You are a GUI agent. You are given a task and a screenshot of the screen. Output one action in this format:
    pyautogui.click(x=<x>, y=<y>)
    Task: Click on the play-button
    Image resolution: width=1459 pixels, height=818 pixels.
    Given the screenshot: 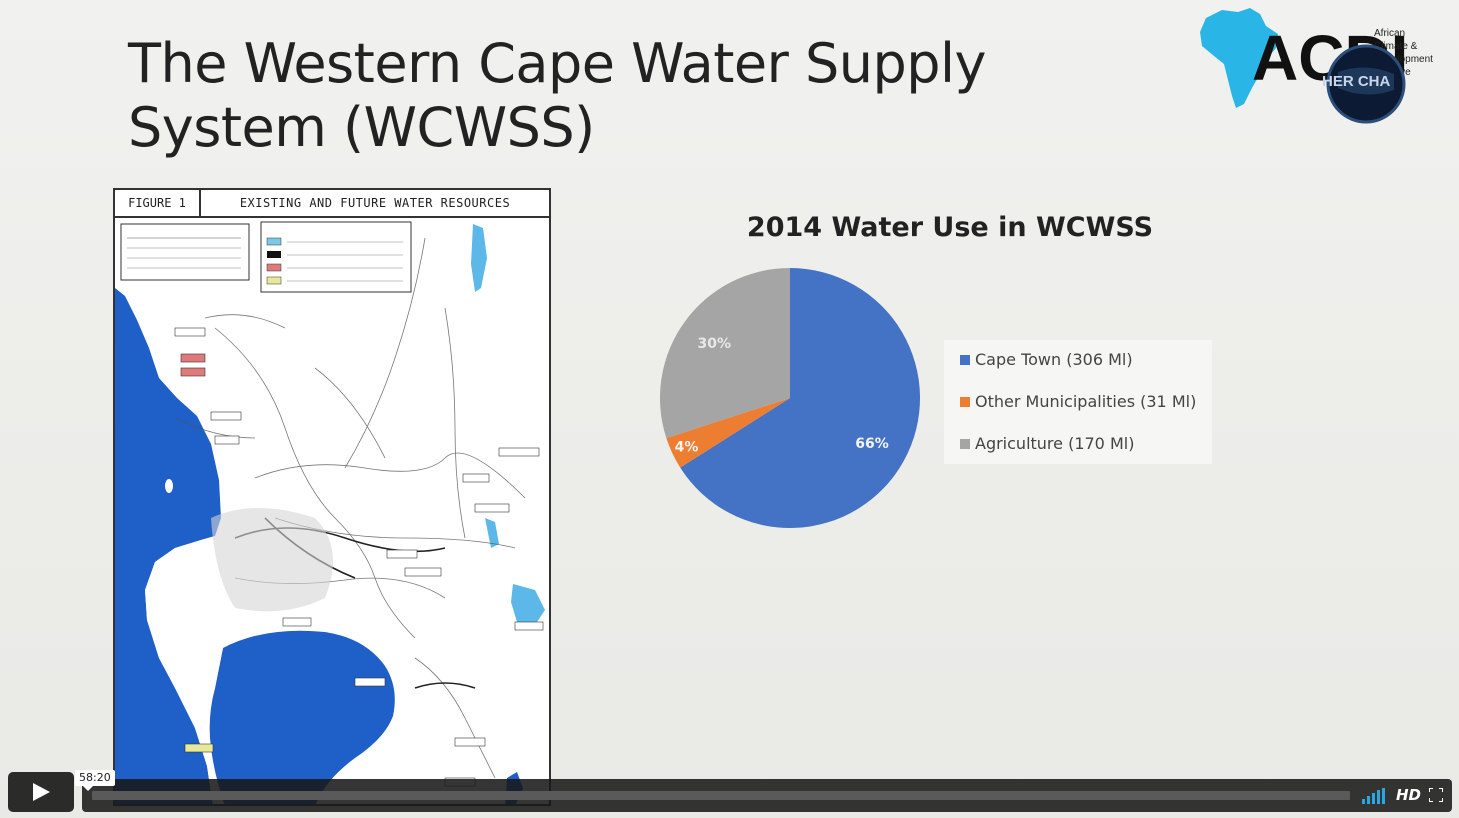 What is the action you would take?
    pyautogui.click(x=41, y=792)
    